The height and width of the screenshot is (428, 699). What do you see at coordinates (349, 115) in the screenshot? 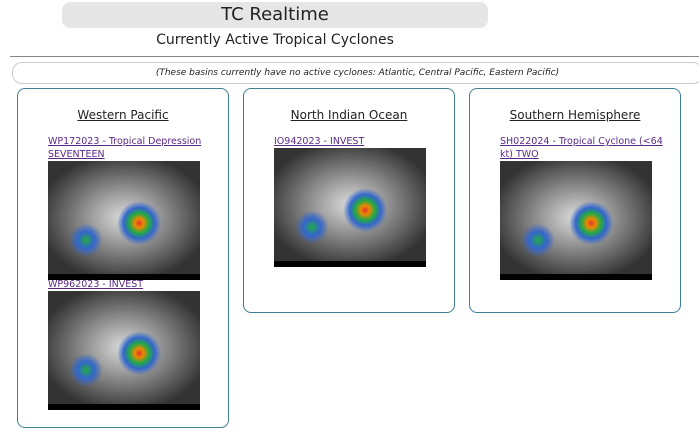
I see `basin-heading: North Indian Ocean` at bounding box center [349, 115].